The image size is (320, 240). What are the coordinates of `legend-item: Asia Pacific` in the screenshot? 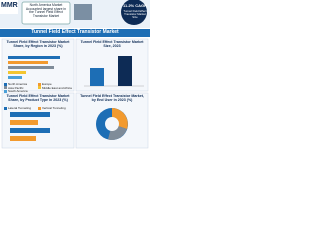 It's located at (14, 88).